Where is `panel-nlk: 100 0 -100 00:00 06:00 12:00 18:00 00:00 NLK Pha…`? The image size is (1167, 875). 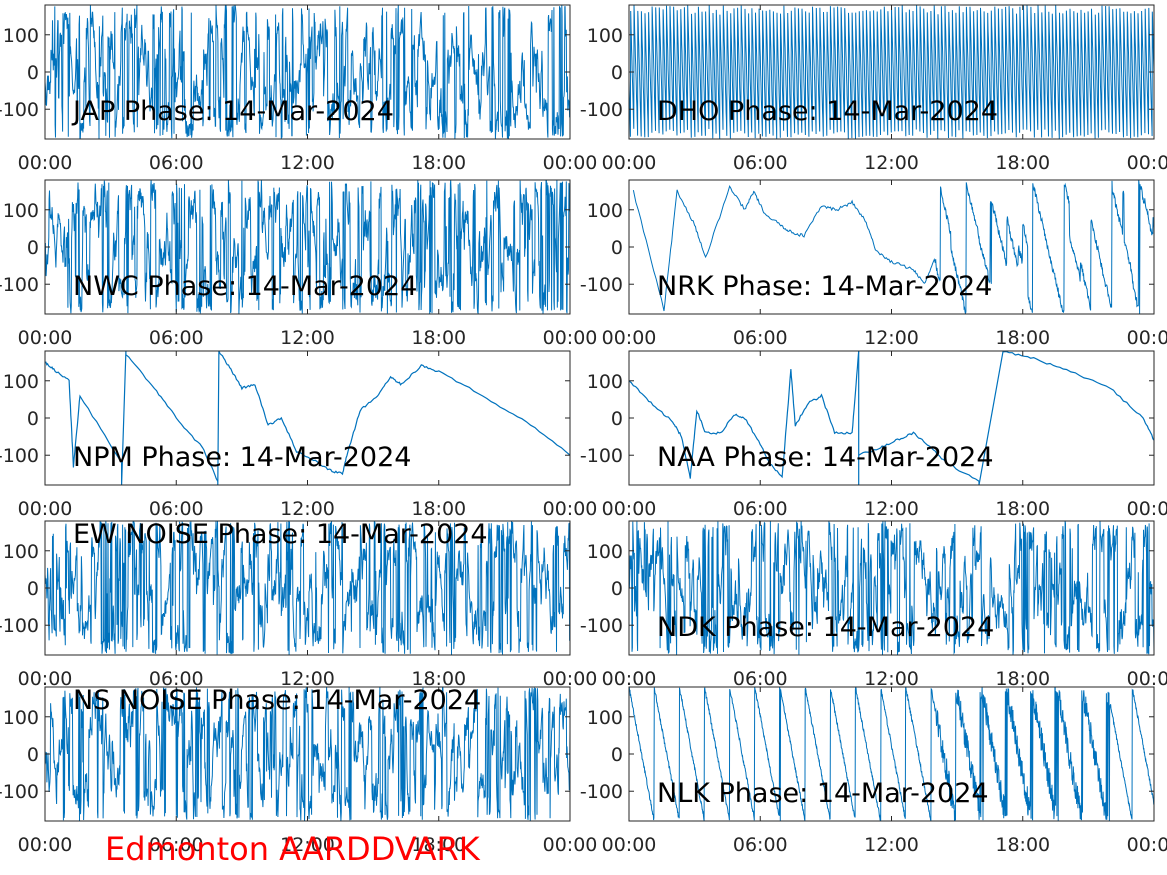
panel-nlk: 100 0 -100 00:00 06:00 12:00 18:00 00:00 NLK Pha… is located at coordinates (873, 771).